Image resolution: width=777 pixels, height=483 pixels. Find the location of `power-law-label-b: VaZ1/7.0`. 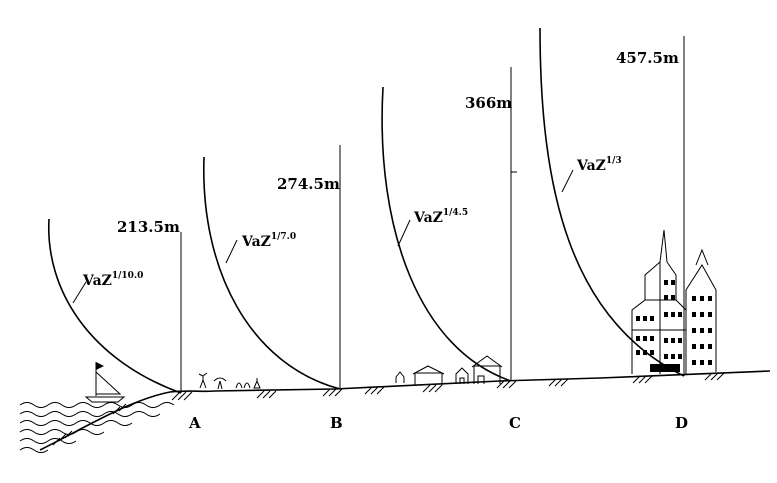

power-law-label-b: VaZ1/7.0 is located at coordinates (268, 241).